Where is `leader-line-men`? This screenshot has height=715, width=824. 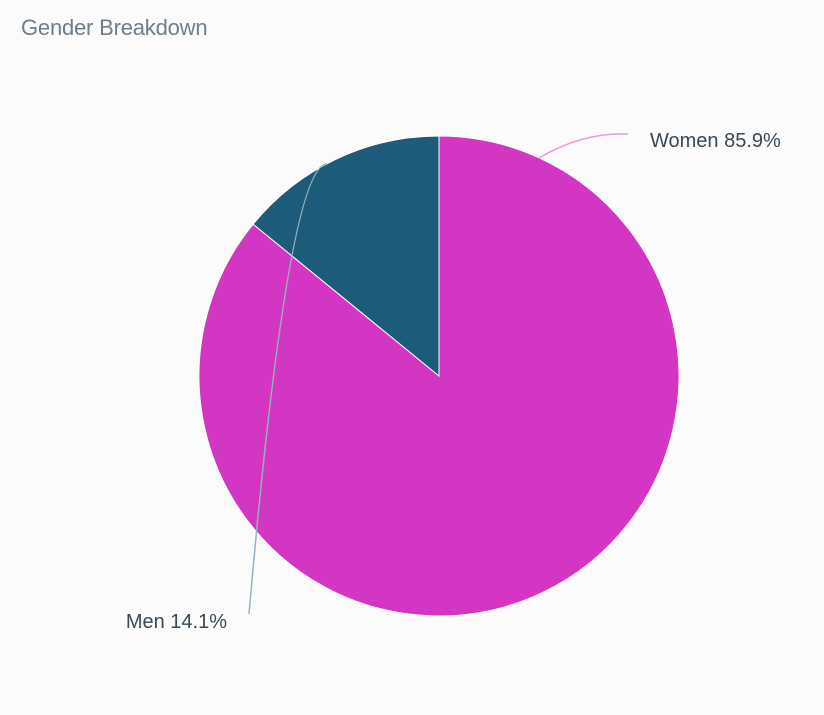
leader-line-men is located at coordinates (287, 389).